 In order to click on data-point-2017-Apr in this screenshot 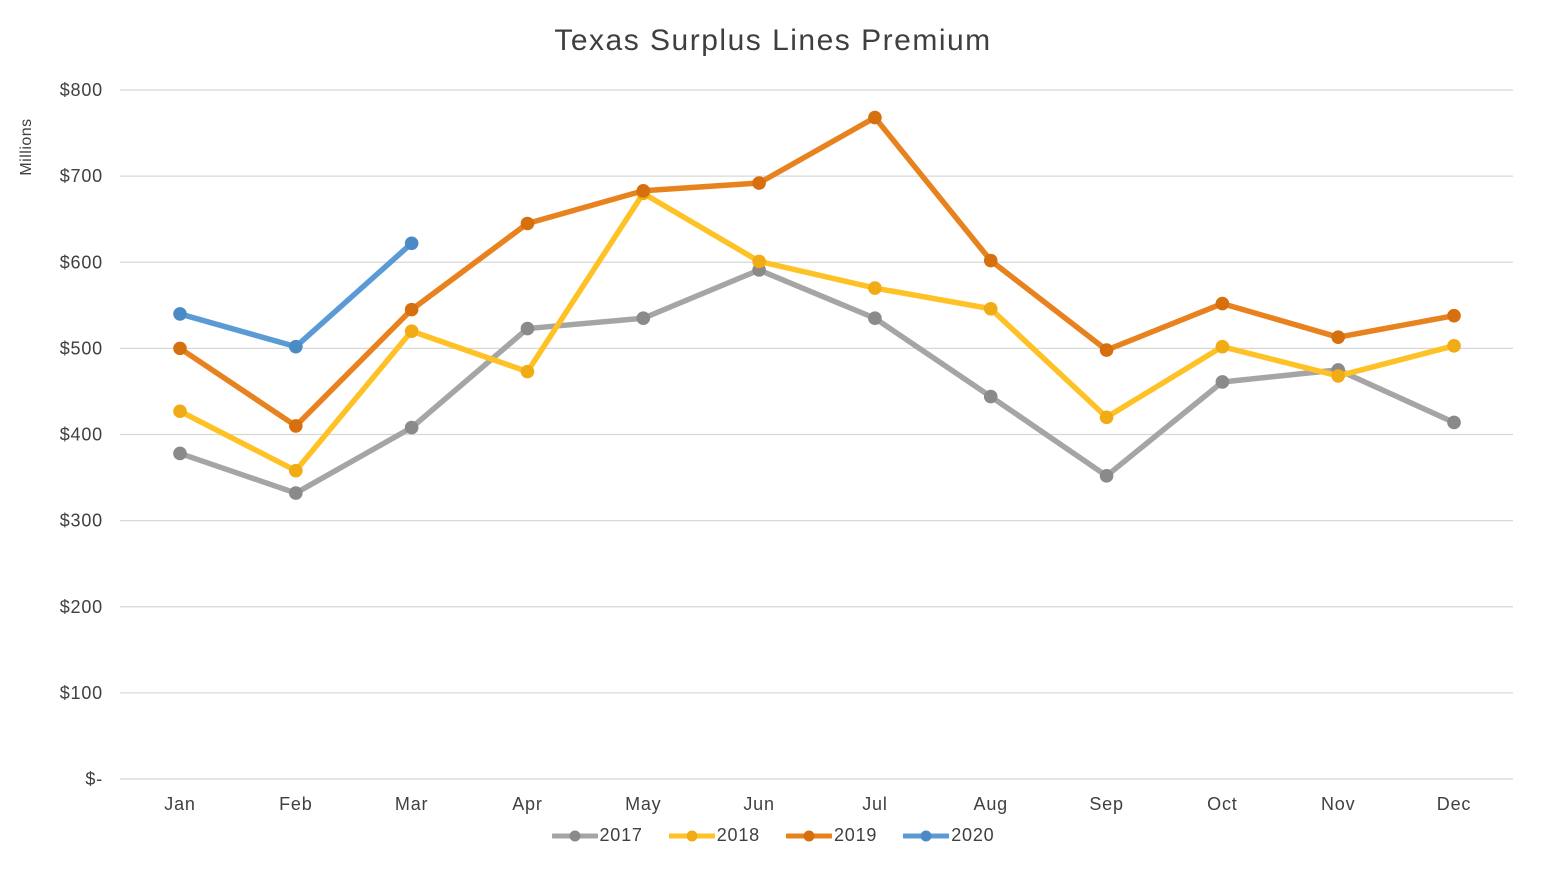, I will do `click(527, 328)`.